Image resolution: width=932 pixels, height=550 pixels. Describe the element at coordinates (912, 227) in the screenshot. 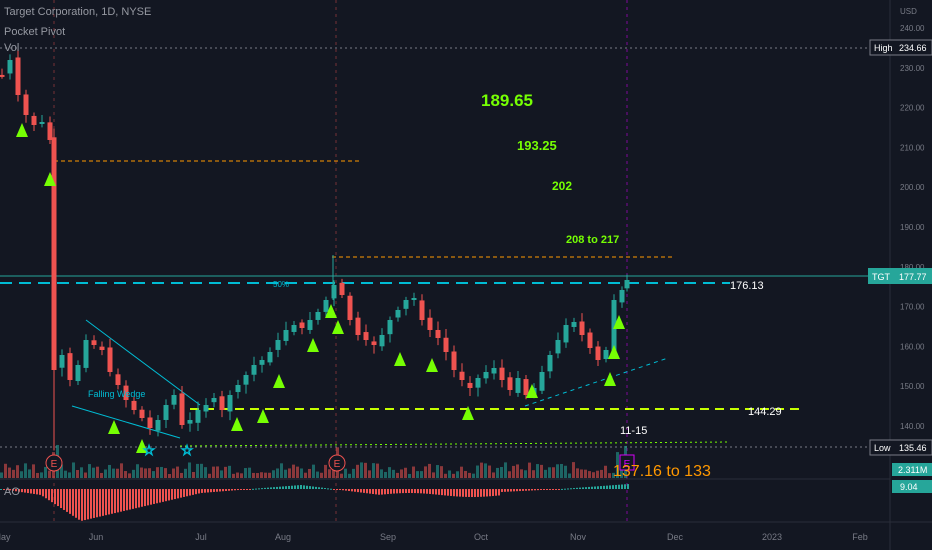

I see `price-tick-label: 190.00` at that location.